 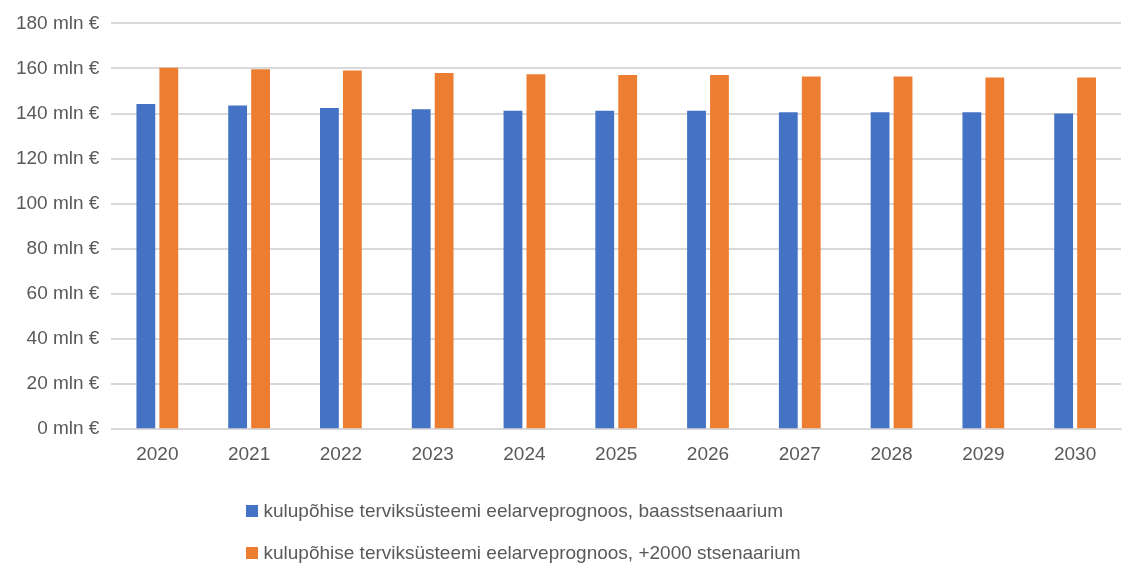 I want to click on legend-label: kulupõhise terviksüsteemi eelarveprognoos, baasstsenaarium, so click(x=523, y=511).